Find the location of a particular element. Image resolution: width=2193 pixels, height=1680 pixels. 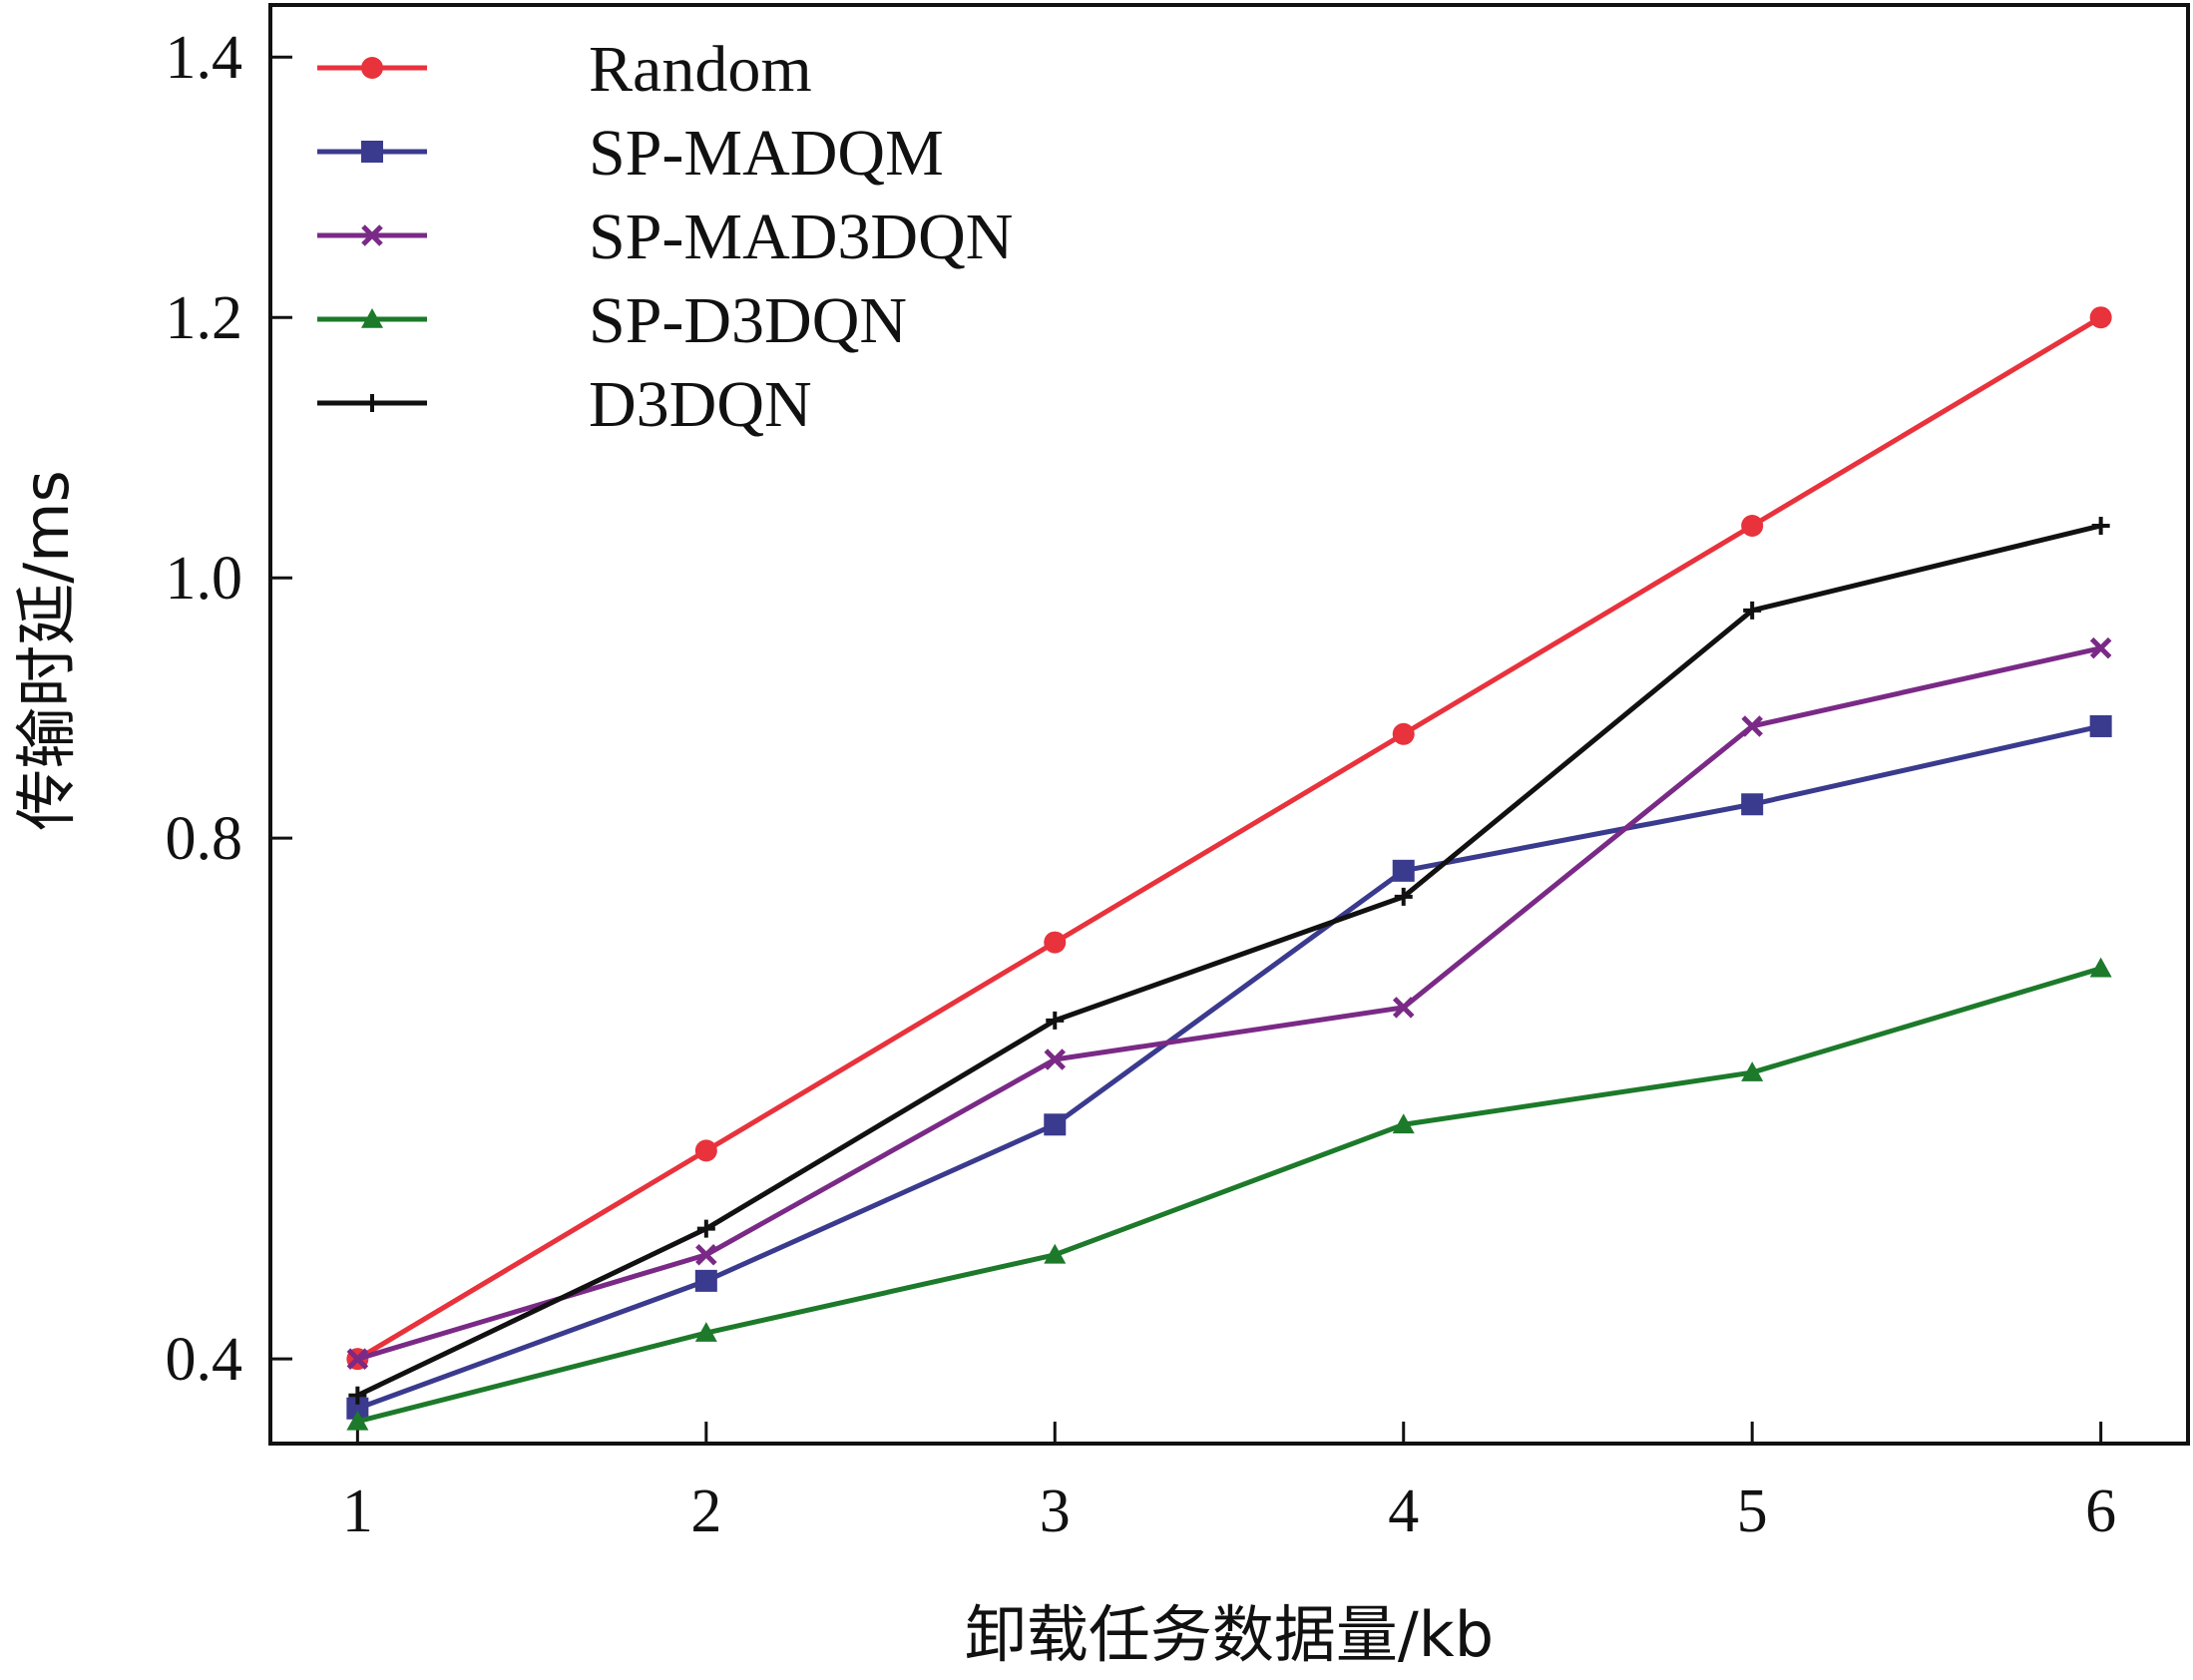

x-tick-label: 2 is located at coordinates (705, 1511).